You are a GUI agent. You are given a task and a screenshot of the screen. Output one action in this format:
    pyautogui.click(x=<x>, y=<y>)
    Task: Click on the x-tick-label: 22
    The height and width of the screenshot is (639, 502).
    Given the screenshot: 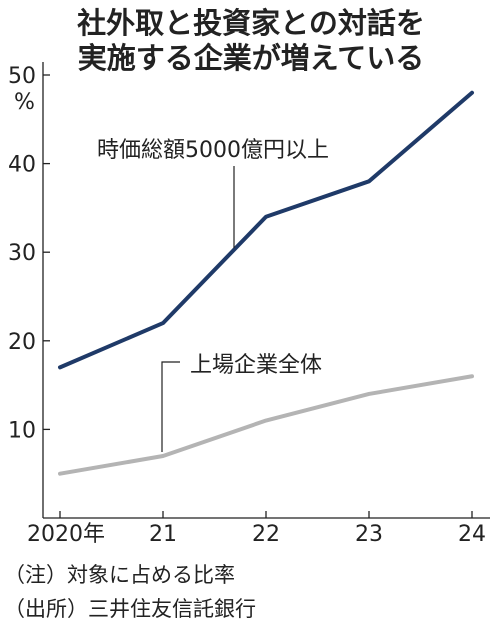 What is the action you would take?
    pyautogui.click(x=266, y=534)
    